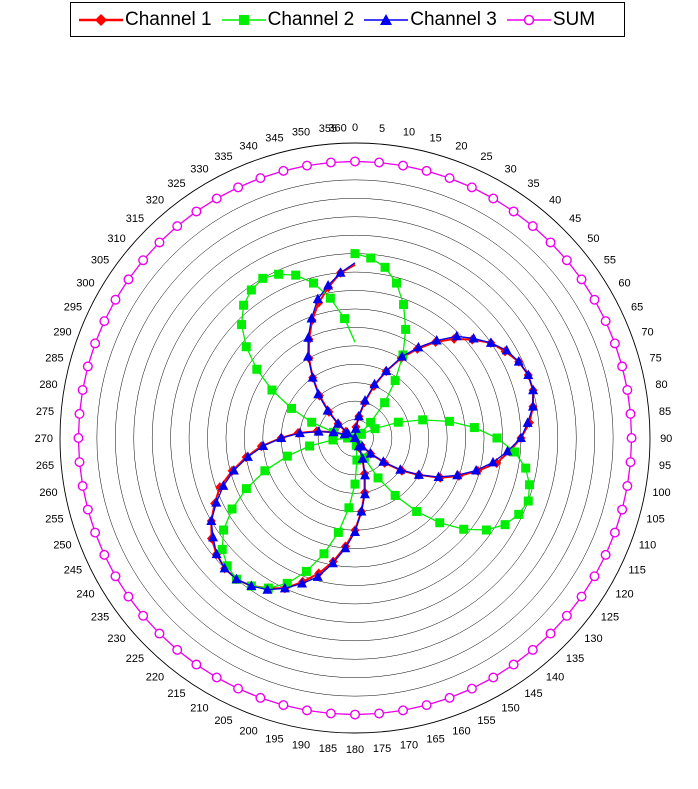 This screenshot has height=789, width=698. Describe the element at coordinates (48, 385) in the screenshot. I see `angle-tick-label: 280` at that location.